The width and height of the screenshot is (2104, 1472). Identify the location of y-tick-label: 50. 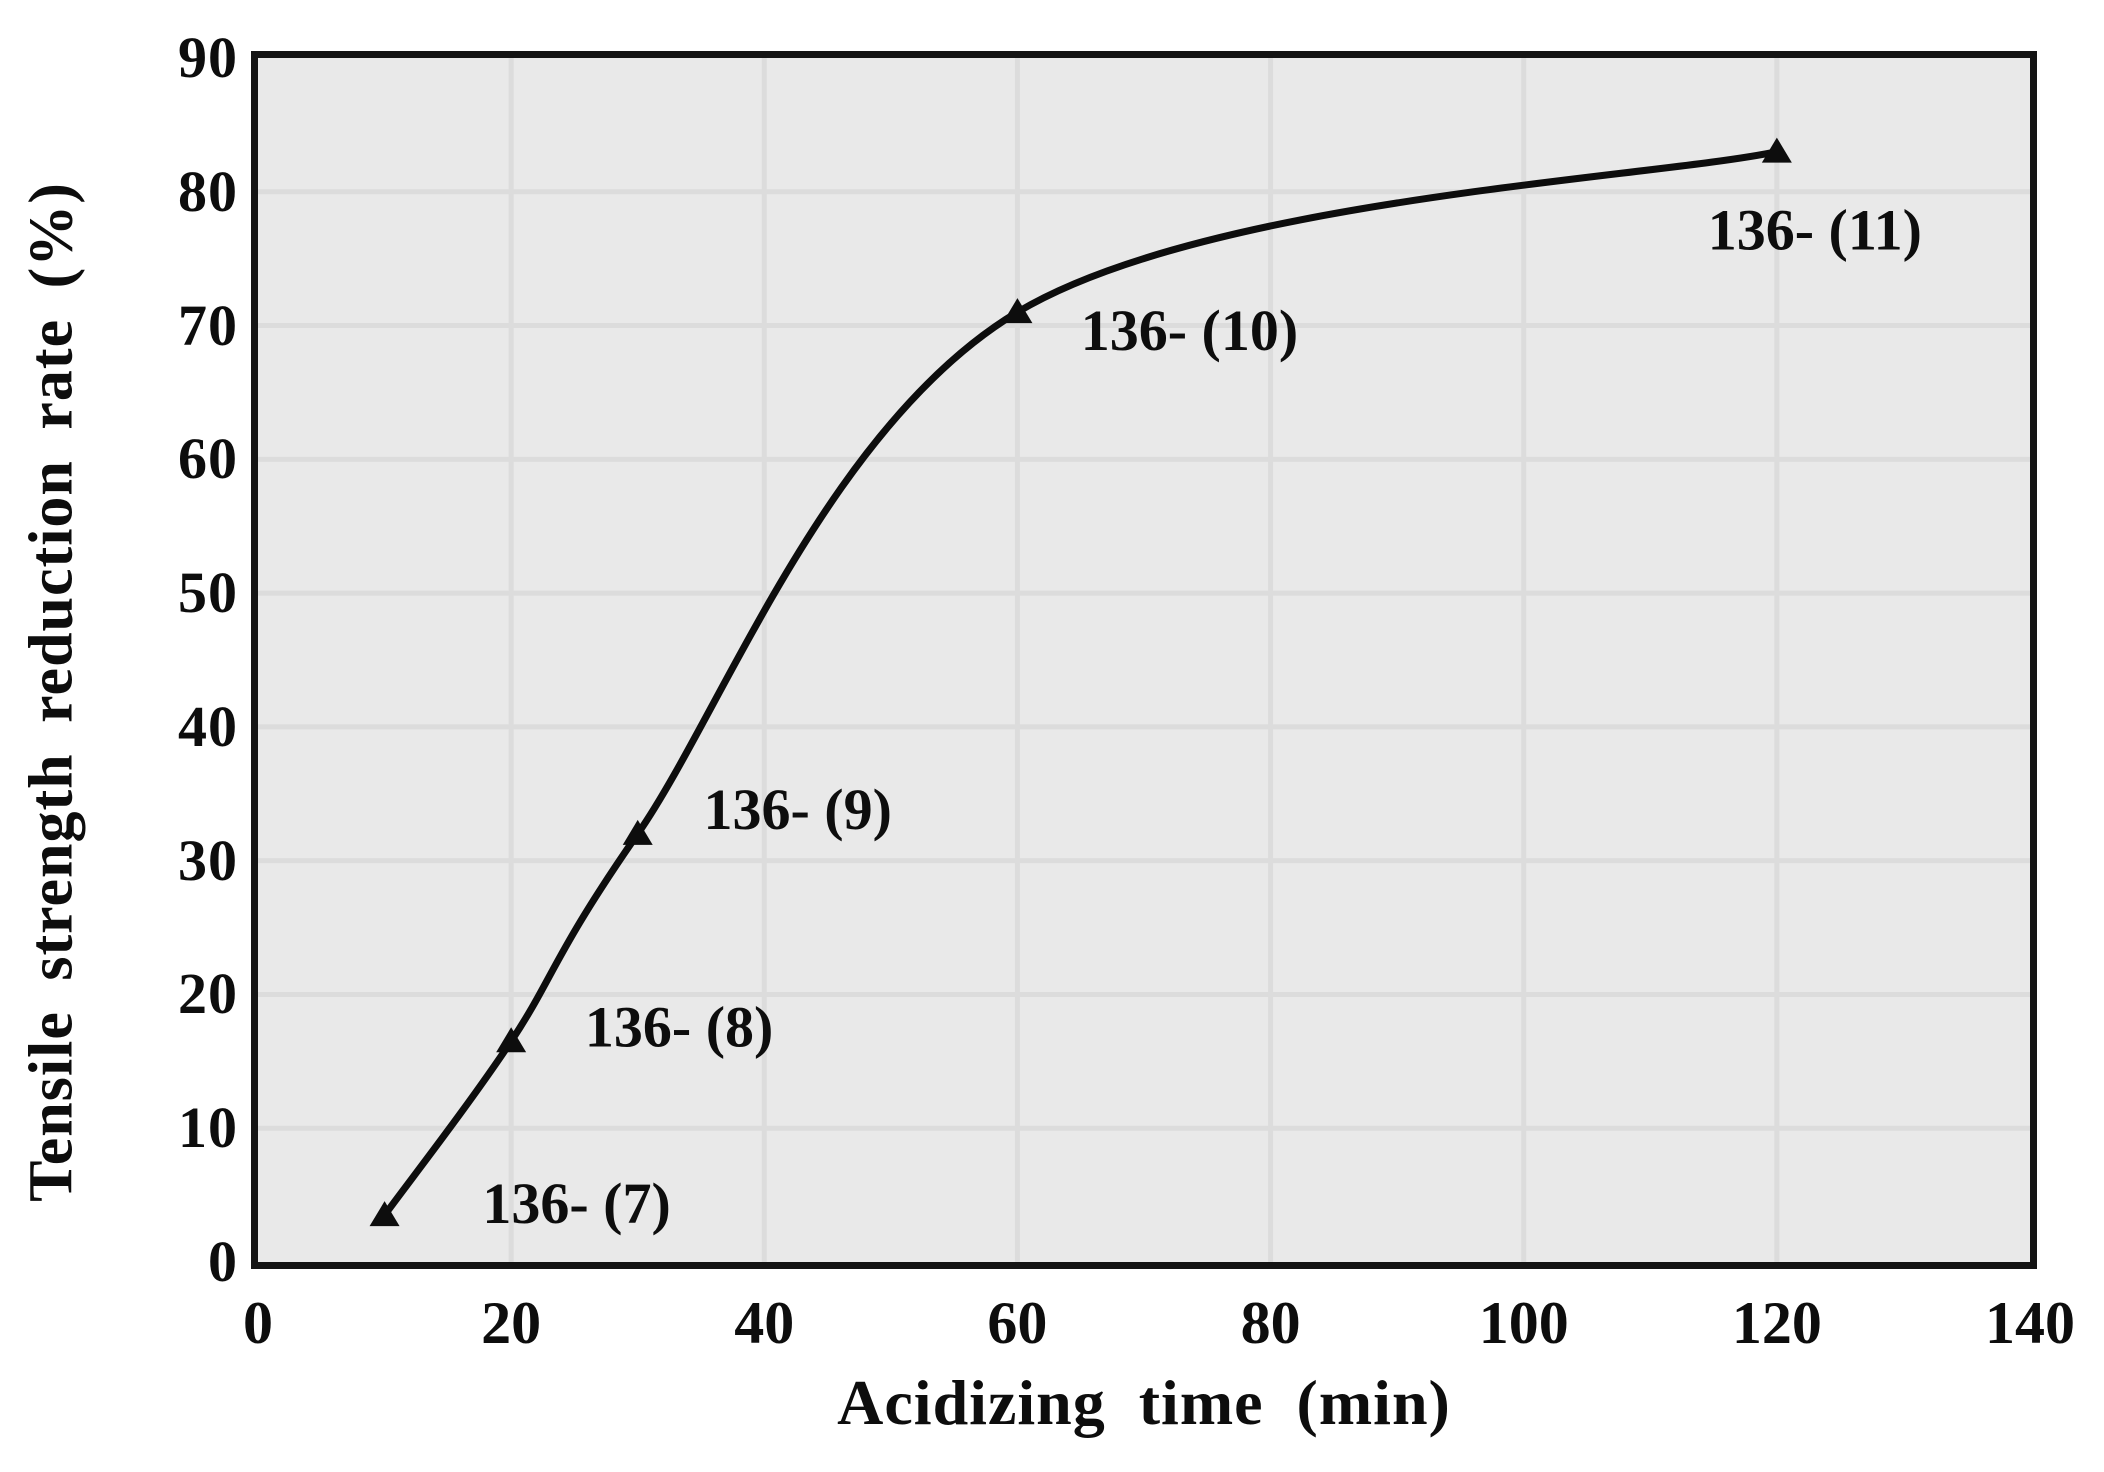
(208, 593).